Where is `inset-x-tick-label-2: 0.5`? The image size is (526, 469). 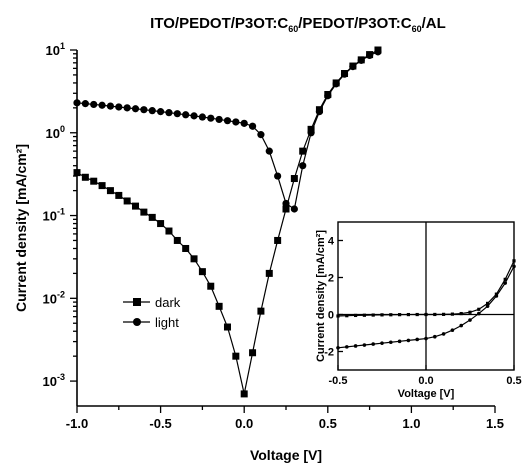 inset-x-tick-label-2: 0.5 is located at coordinates (513, 381).